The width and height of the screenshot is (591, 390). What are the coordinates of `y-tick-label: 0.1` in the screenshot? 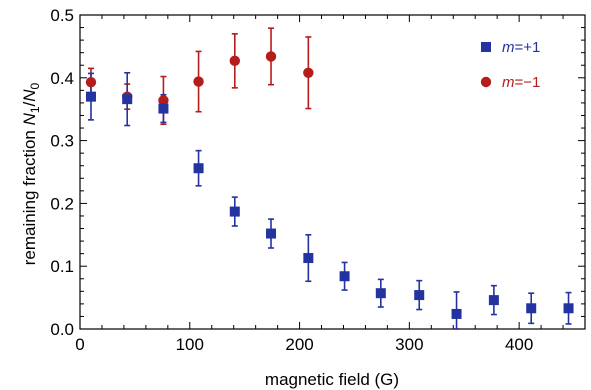 It's located at (62, 266).